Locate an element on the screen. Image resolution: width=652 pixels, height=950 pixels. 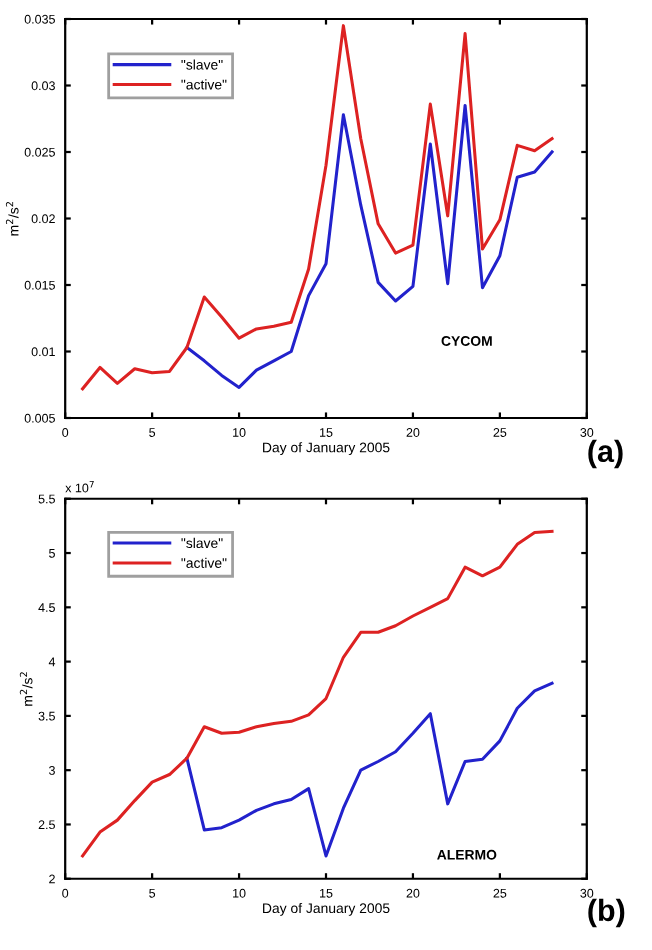
text: (a) is located at coordinates (605, 454).